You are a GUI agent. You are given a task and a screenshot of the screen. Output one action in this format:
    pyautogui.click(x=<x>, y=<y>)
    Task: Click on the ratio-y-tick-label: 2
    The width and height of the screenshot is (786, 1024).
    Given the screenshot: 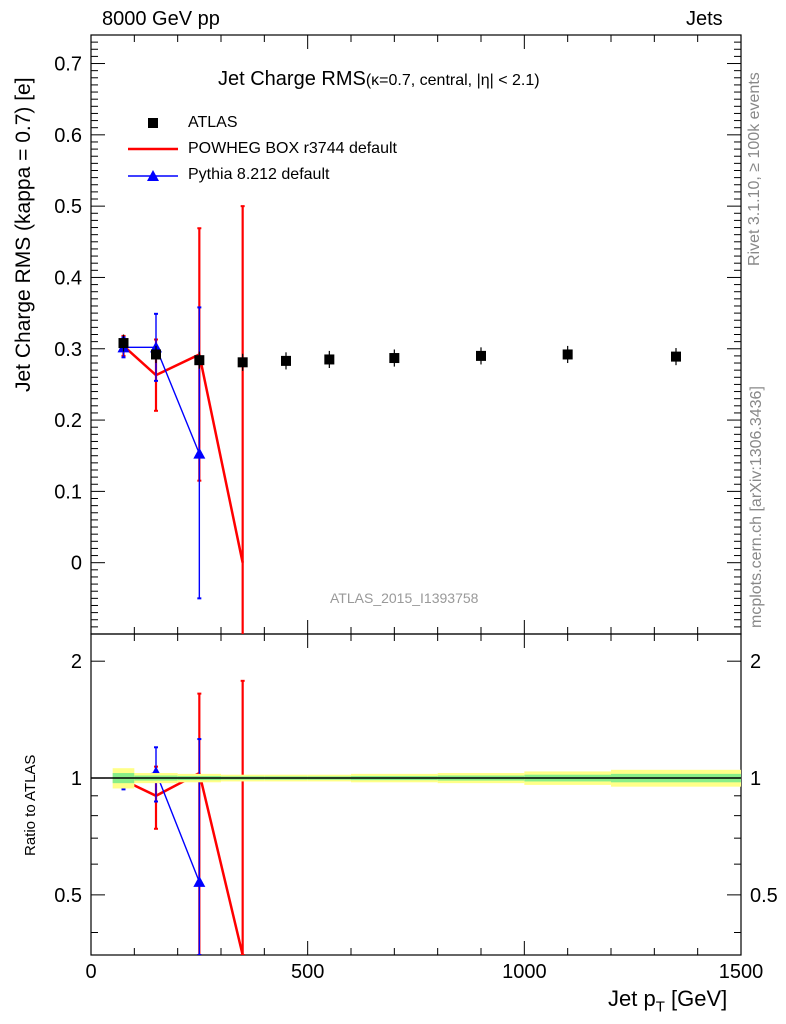 What is the action you would take?
    pyautogui.click(x=76, y=662)
    